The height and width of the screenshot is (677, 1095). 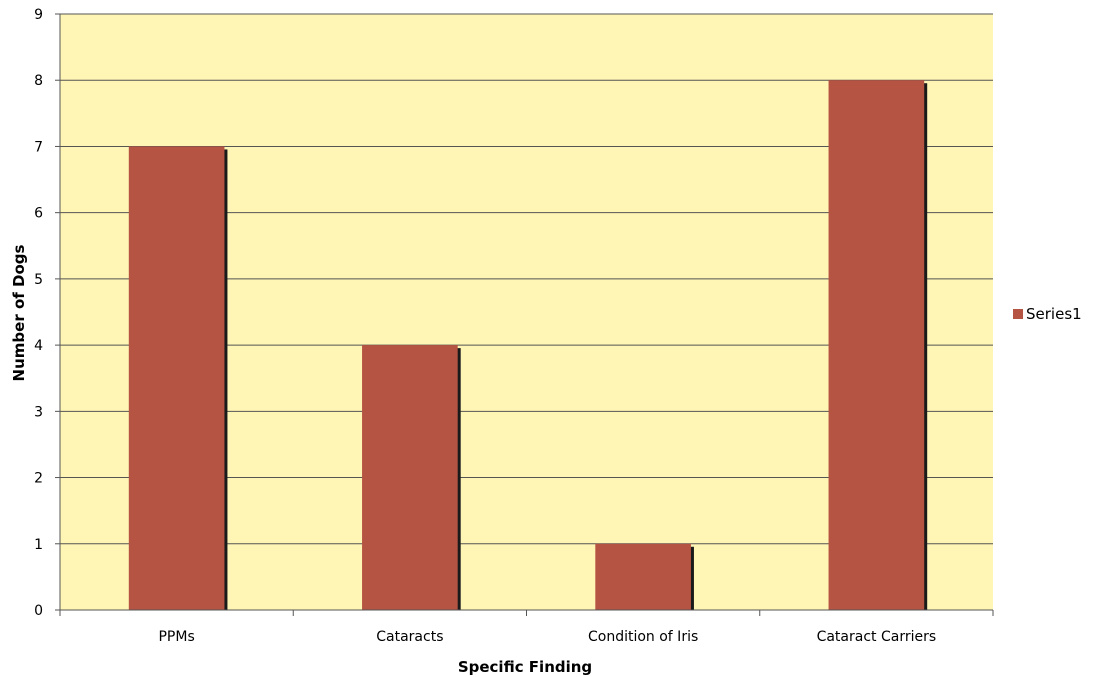 I want to click on y-tick-label: 0, so click(x=38, y=611).